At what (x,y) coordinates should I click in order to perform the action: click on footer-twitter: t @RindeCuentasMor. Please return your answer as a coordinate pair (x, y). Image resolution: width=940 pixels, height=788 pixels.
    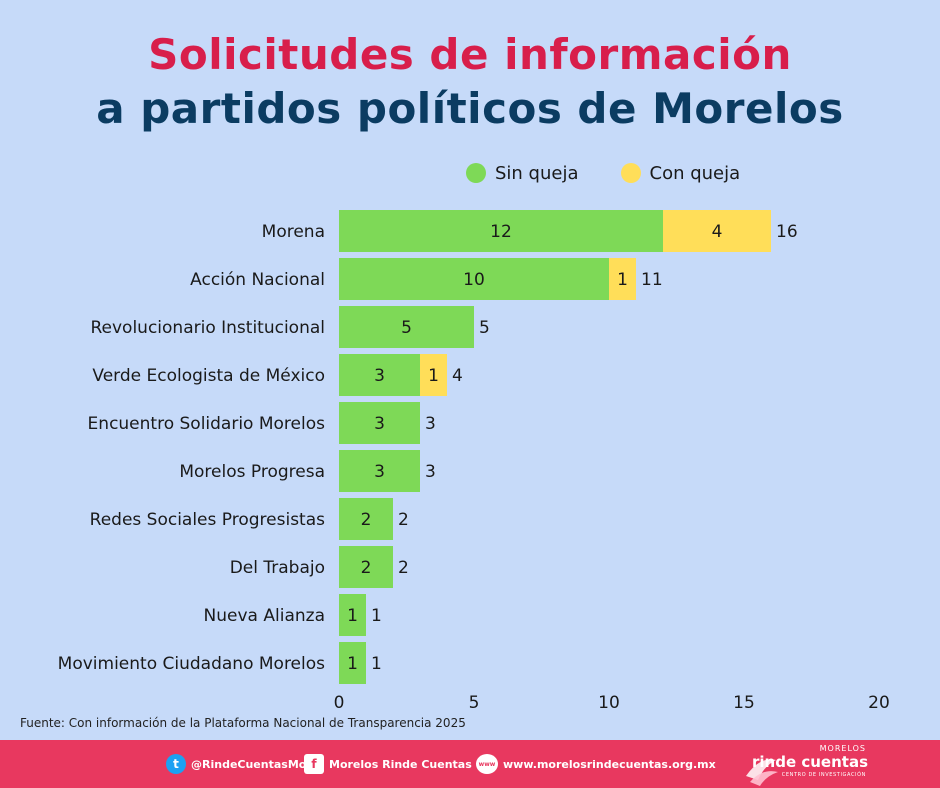
    Looking at the image, I should click on (239, 764).